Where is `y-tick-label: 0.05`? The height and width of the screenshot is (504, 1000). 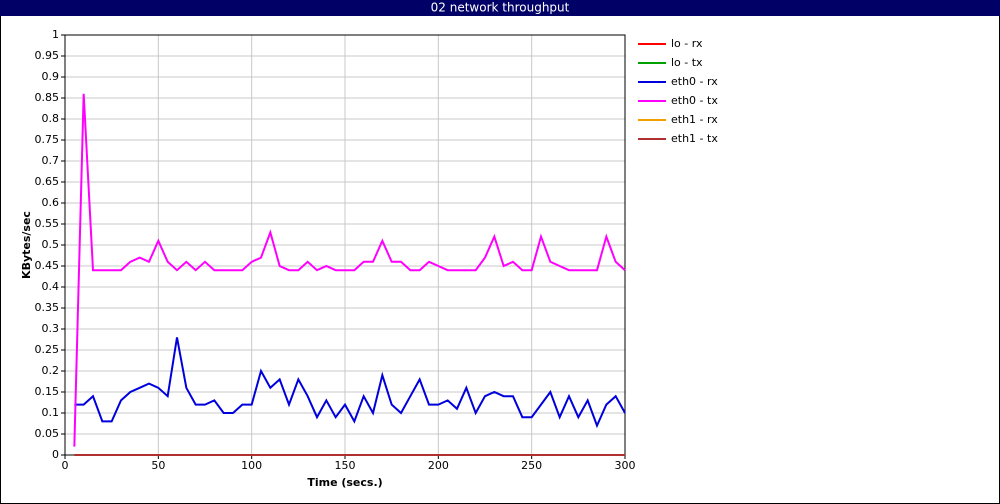 y-tick-label: 0.05 is located at coordinates (47, 433).